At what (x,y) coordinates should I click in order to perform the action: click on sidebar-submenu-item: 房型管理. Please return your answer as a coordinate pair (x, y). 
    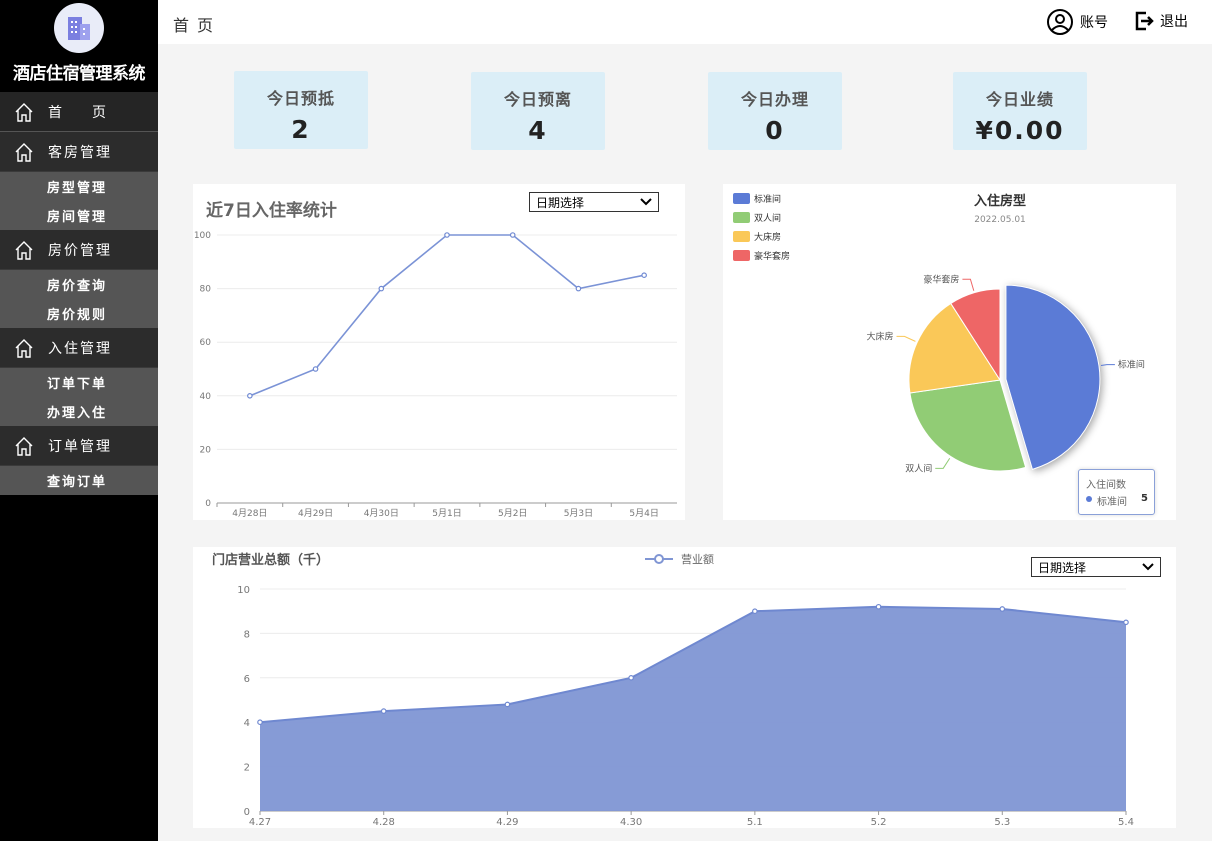
    Looking at the image, I should click on (77, 188).